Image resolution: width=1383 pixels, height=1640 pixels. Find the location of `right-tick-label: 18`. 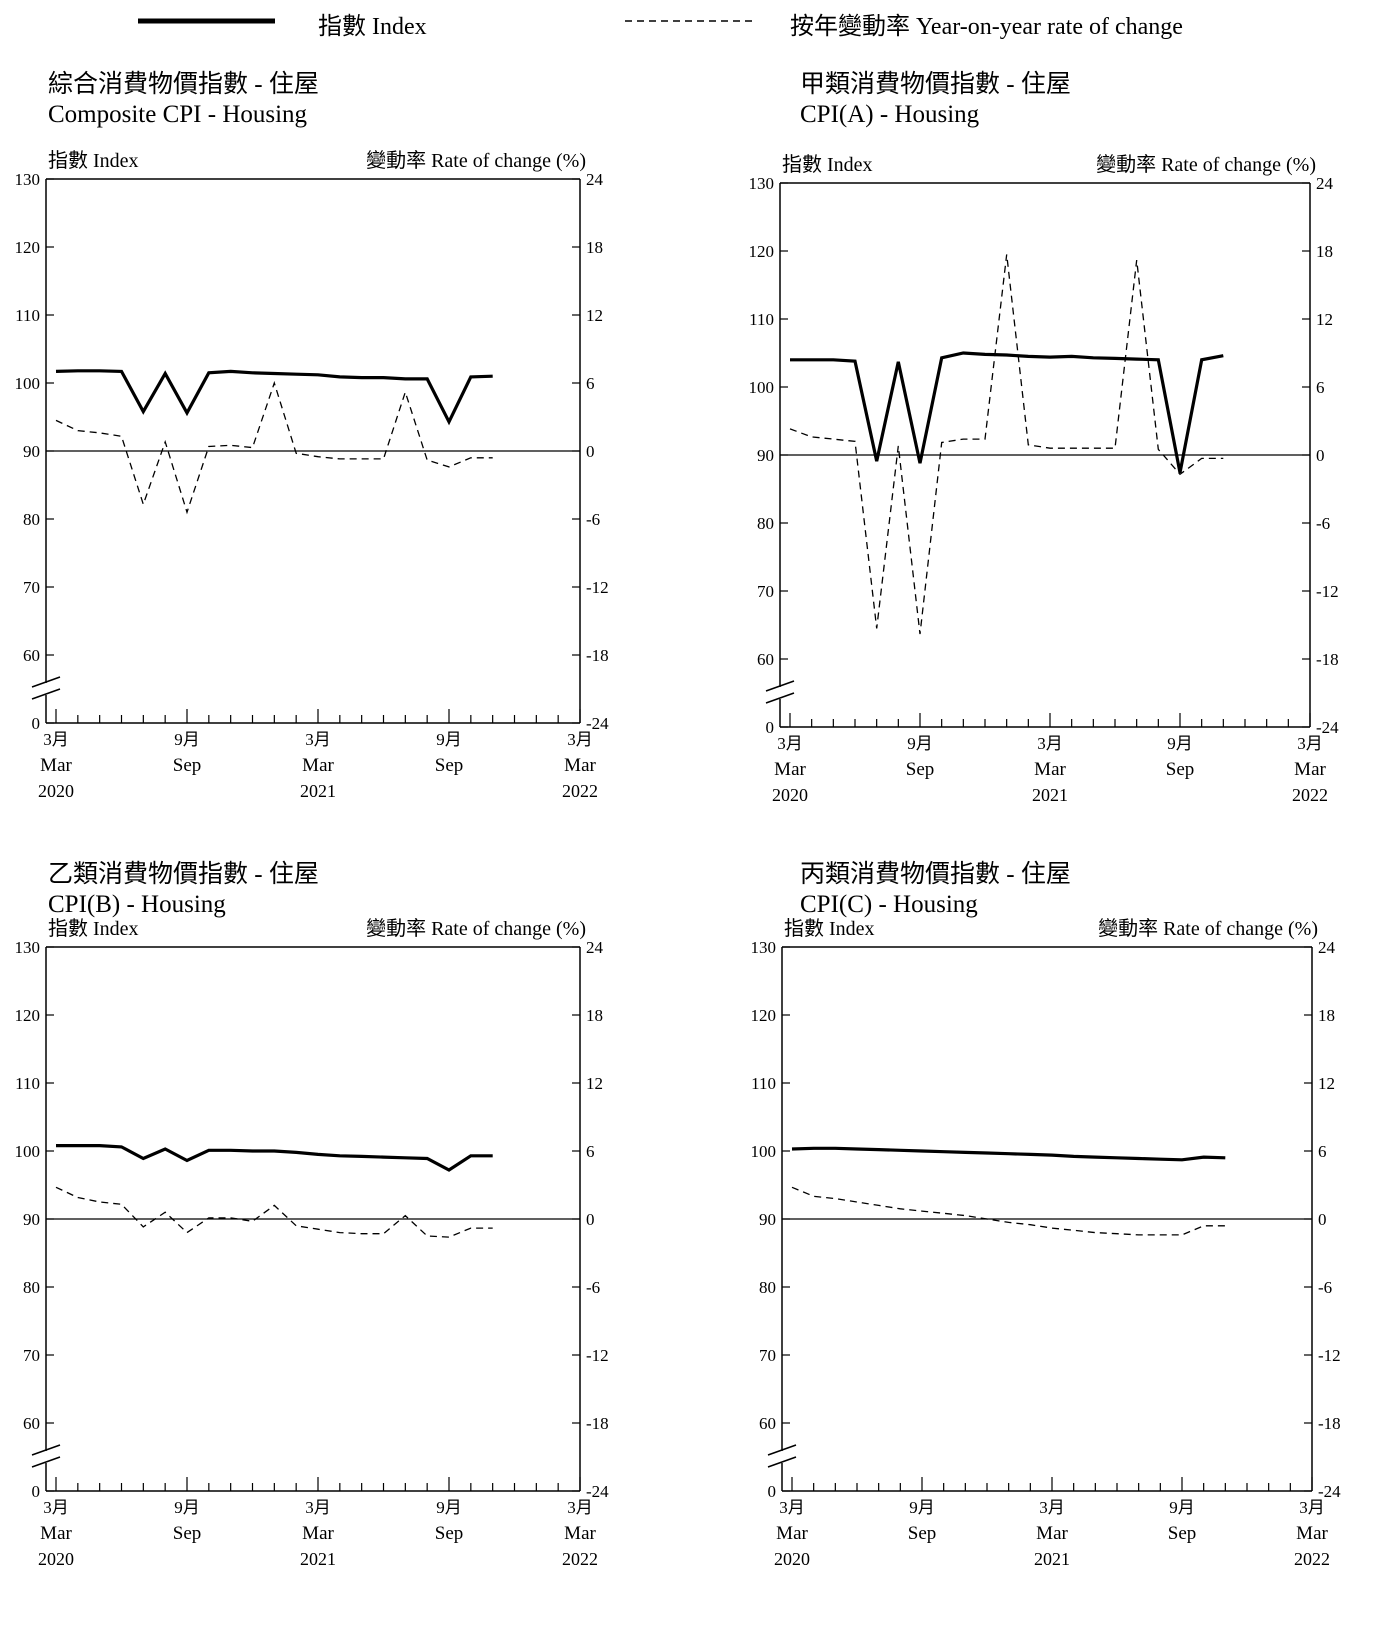

right-tick-label: 18 is located at coordinates (1326, 1015).